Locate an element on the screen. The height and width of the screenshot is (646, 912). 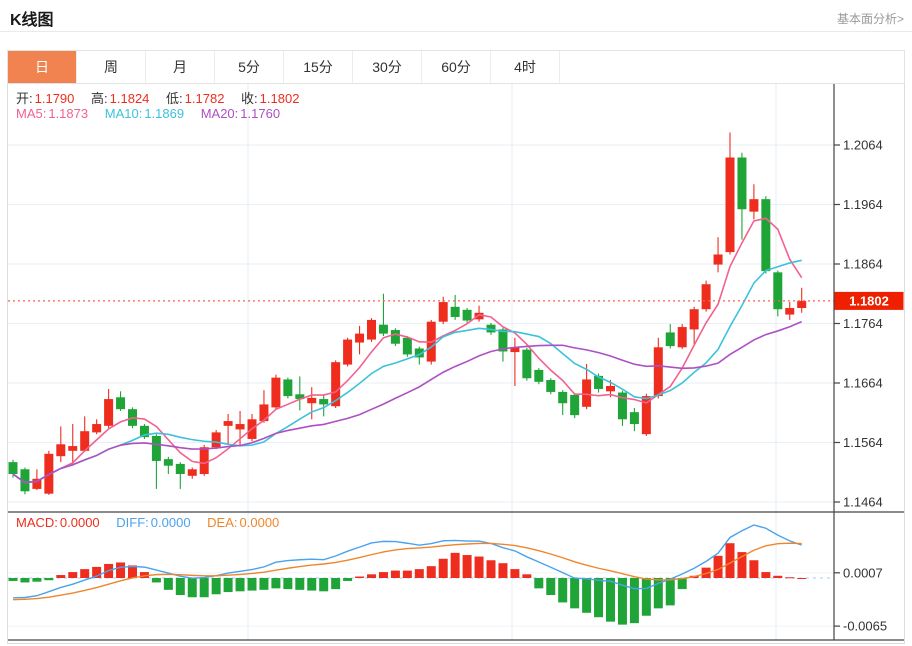
price-tick-label: 1.1664 is located at coordinates (863, 383).